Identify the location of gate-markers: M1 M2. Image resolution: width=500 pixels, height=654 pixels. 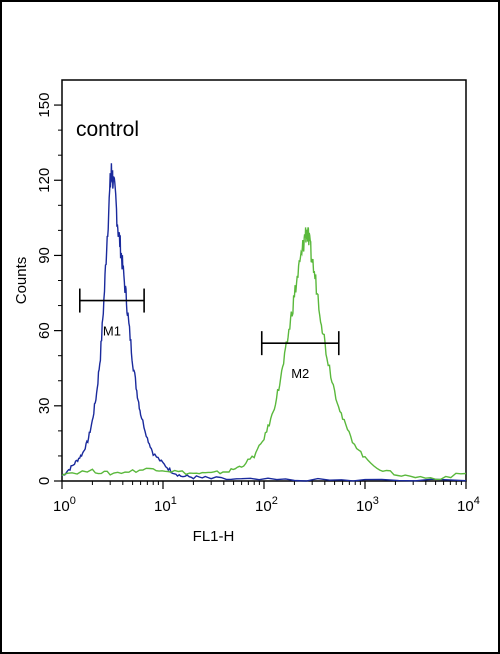
(209, 334).